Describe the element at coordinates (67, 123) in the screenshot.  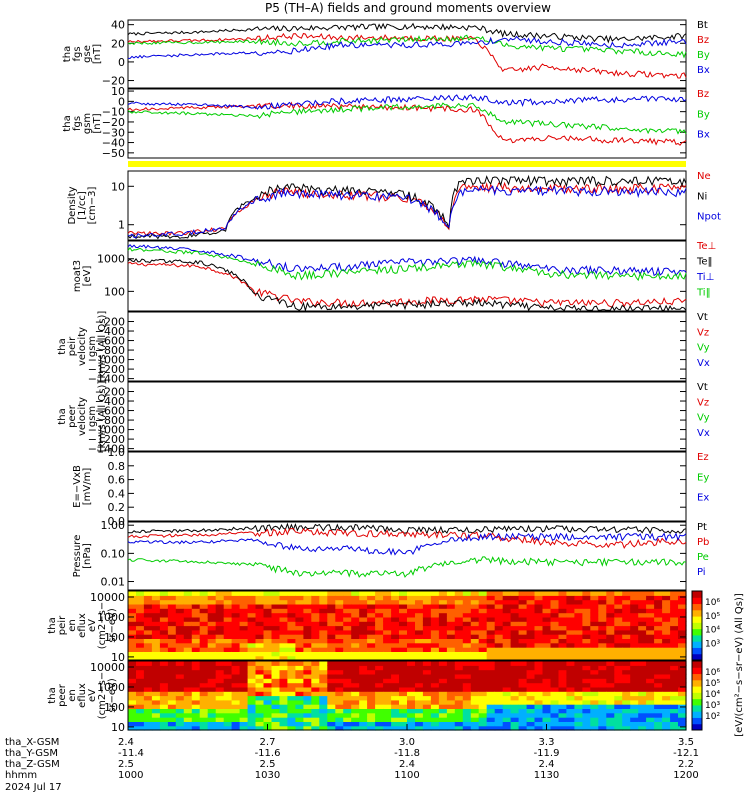
I see `y-axis-label-line: tha` at that location.